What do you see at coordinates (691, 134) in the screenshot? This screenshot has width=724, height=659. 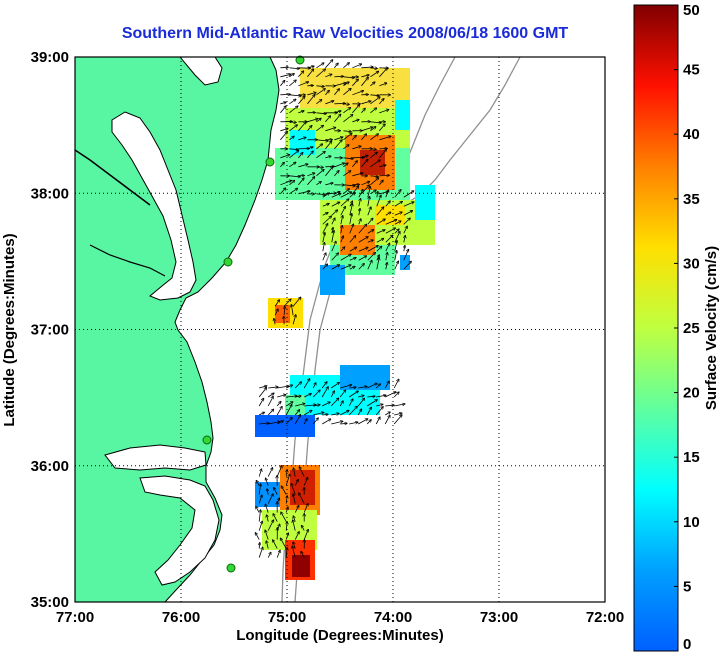 I see `colorbar-tick-label: 40` at bounding box center [691, 134].